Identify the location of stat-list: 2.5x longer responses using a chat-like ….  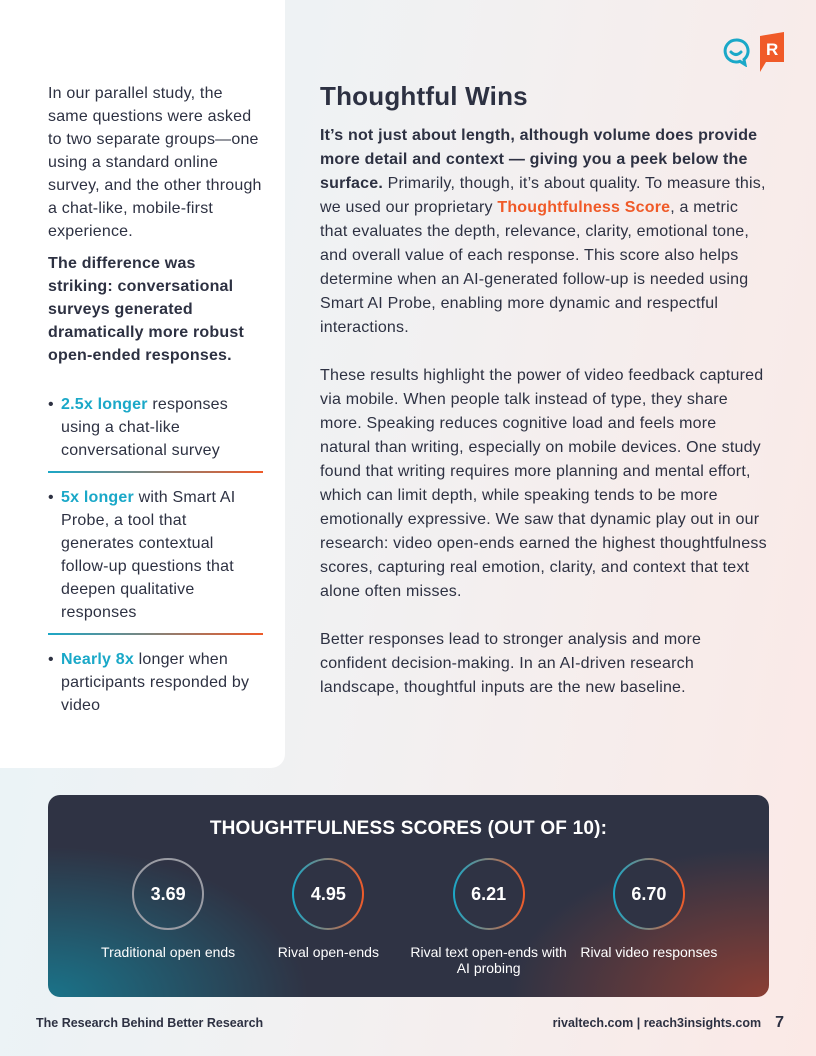
(155, 559).